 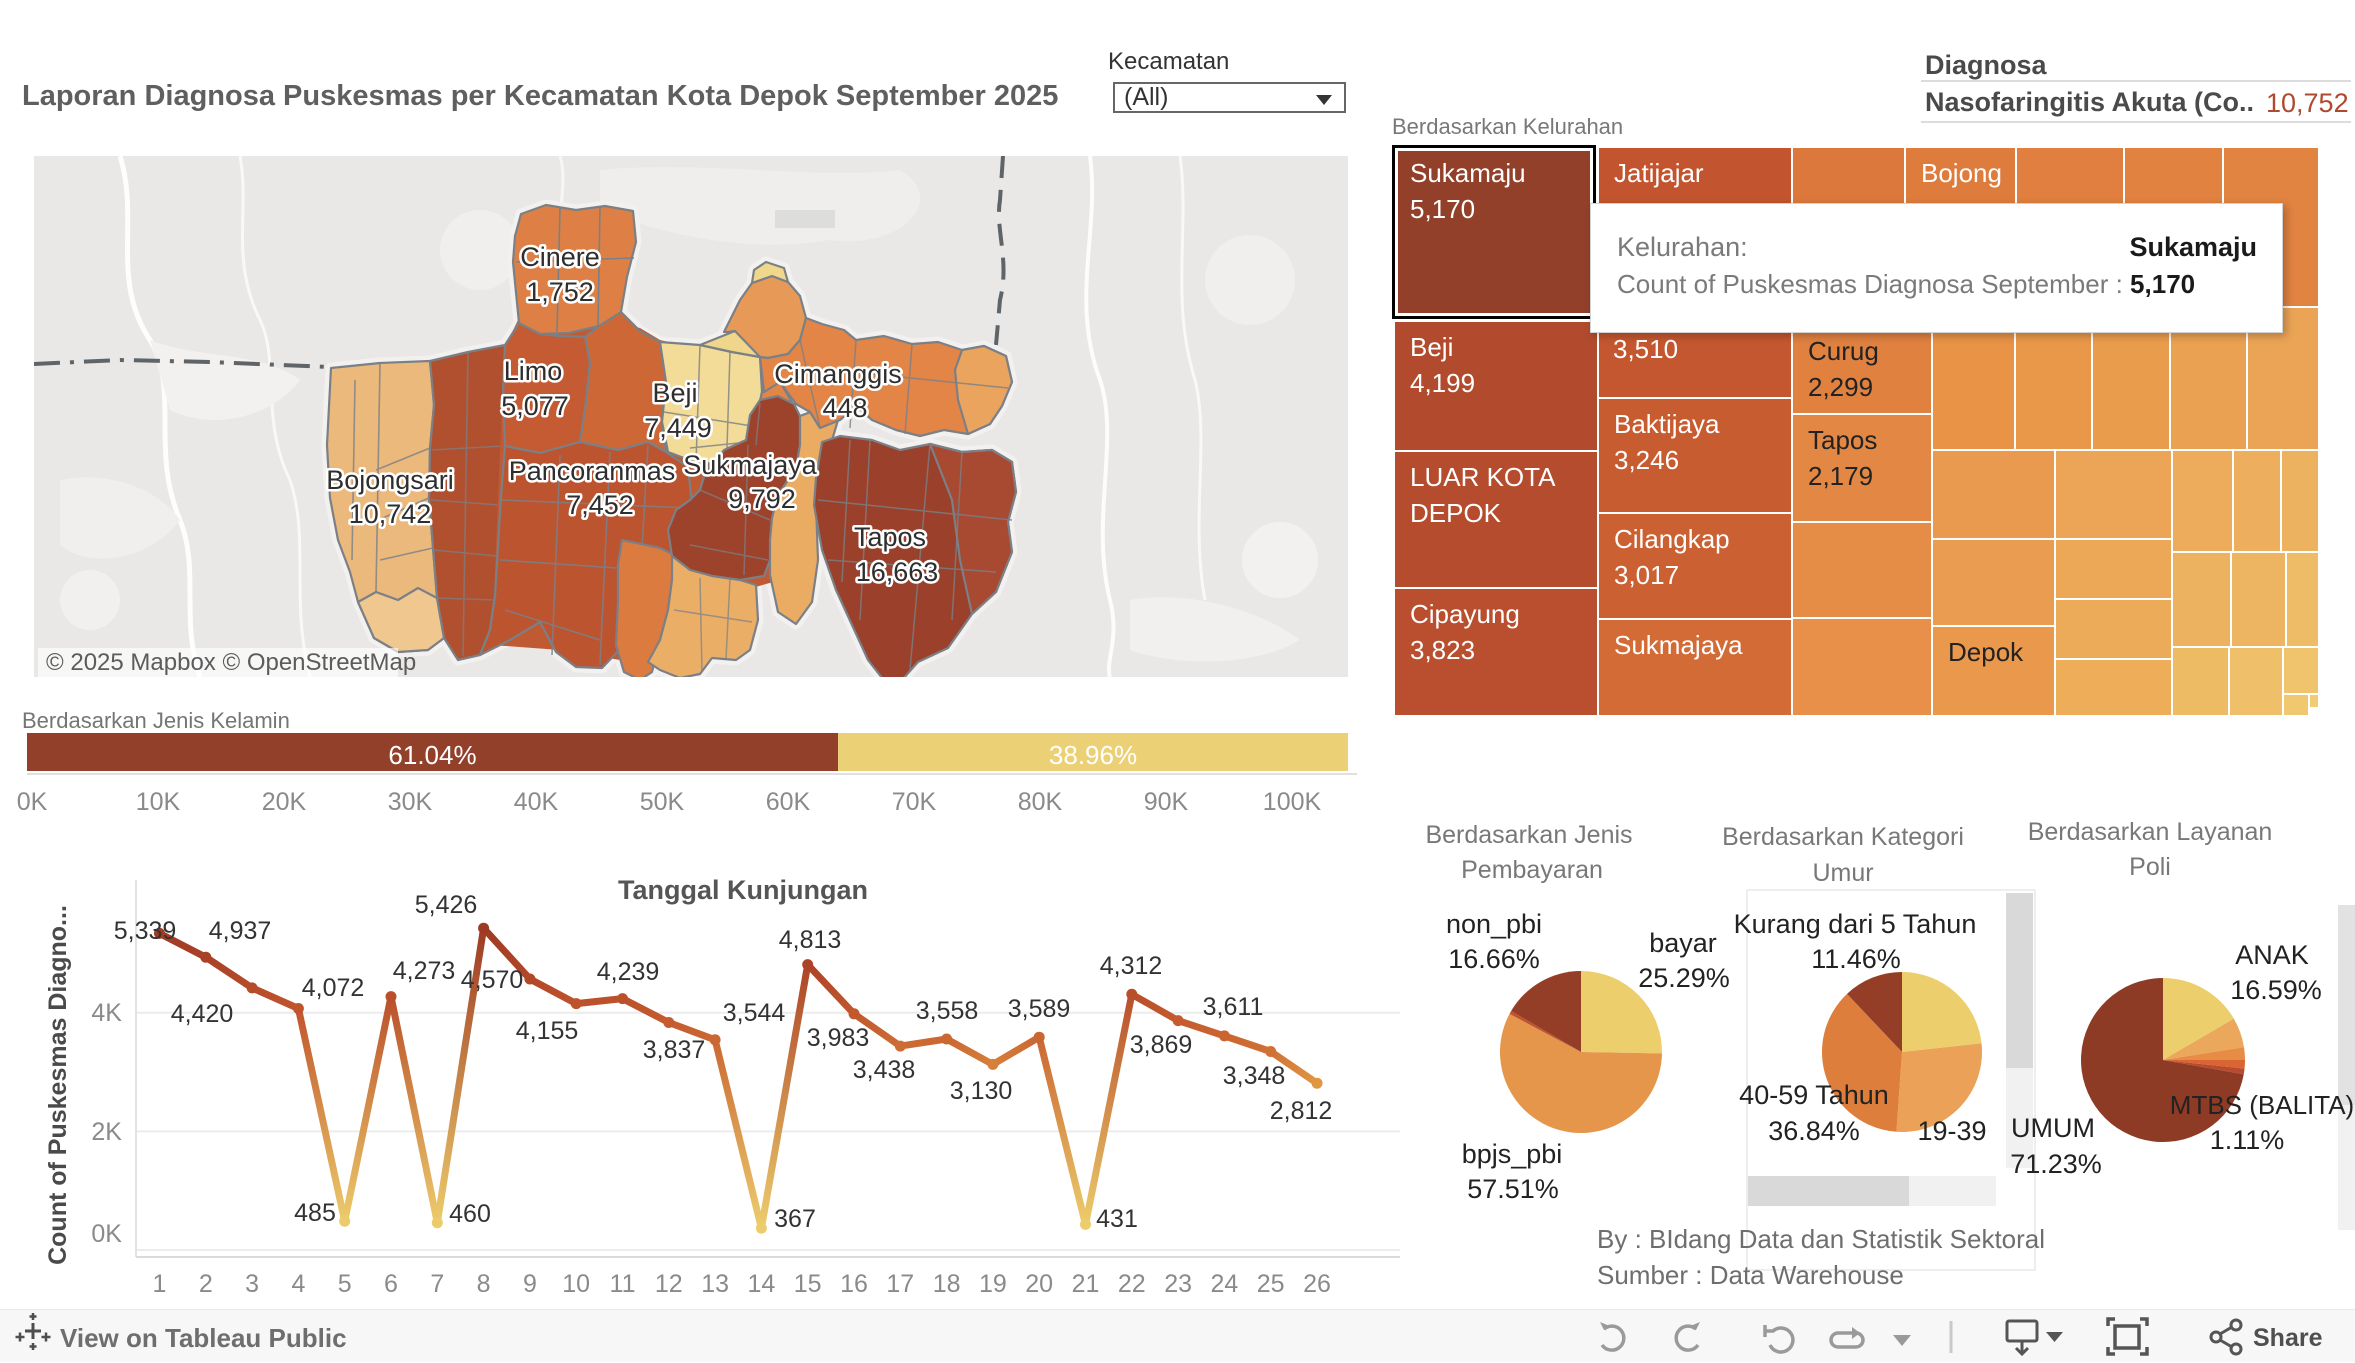 I want to click on svg-text: 485, so click(x=315, y=1213).